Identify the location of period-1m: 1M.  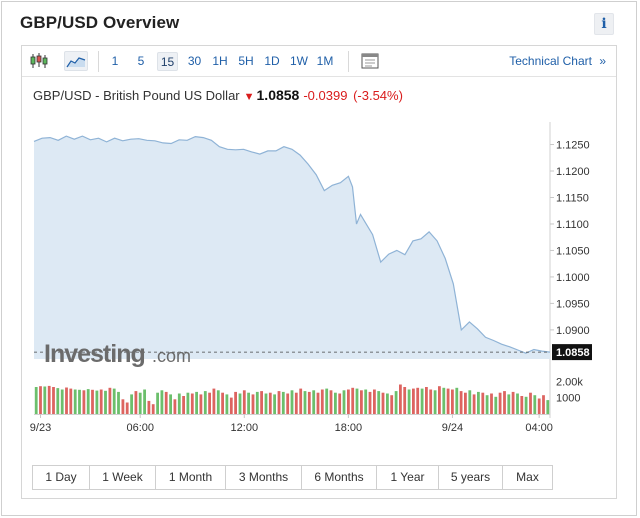
(325, 61).